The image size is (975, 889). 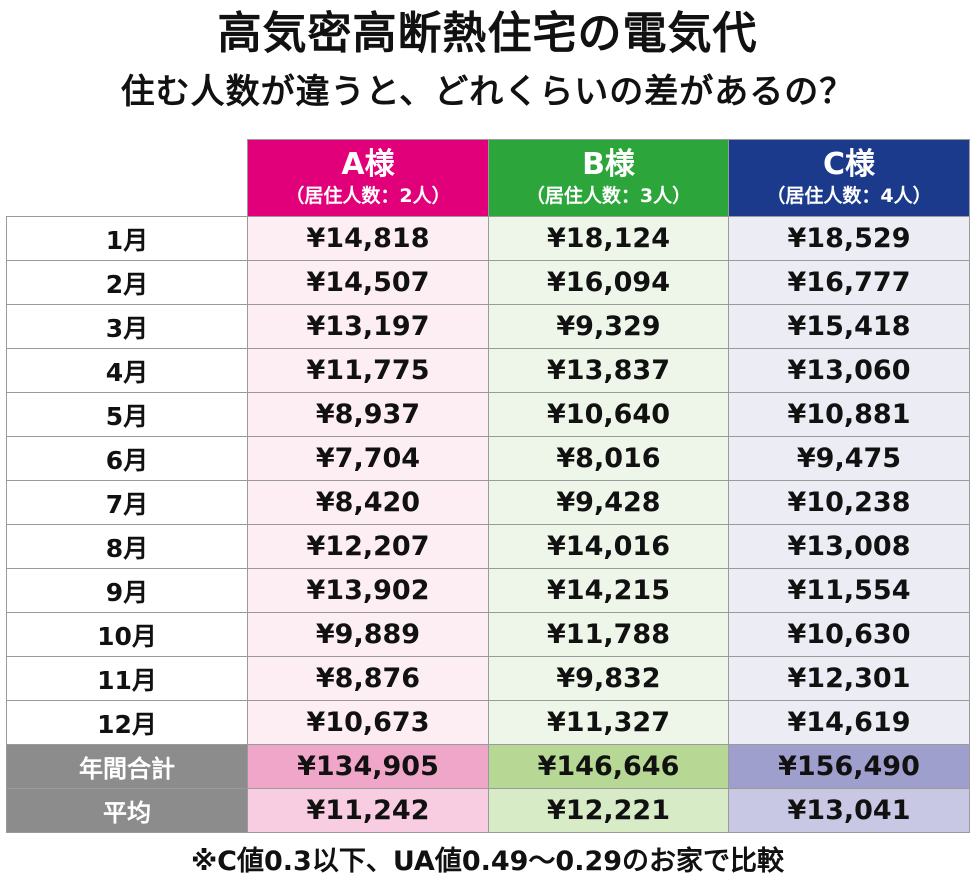 I want to click on cost-cell-a: ¥12,207, so click(x=368, y=546).